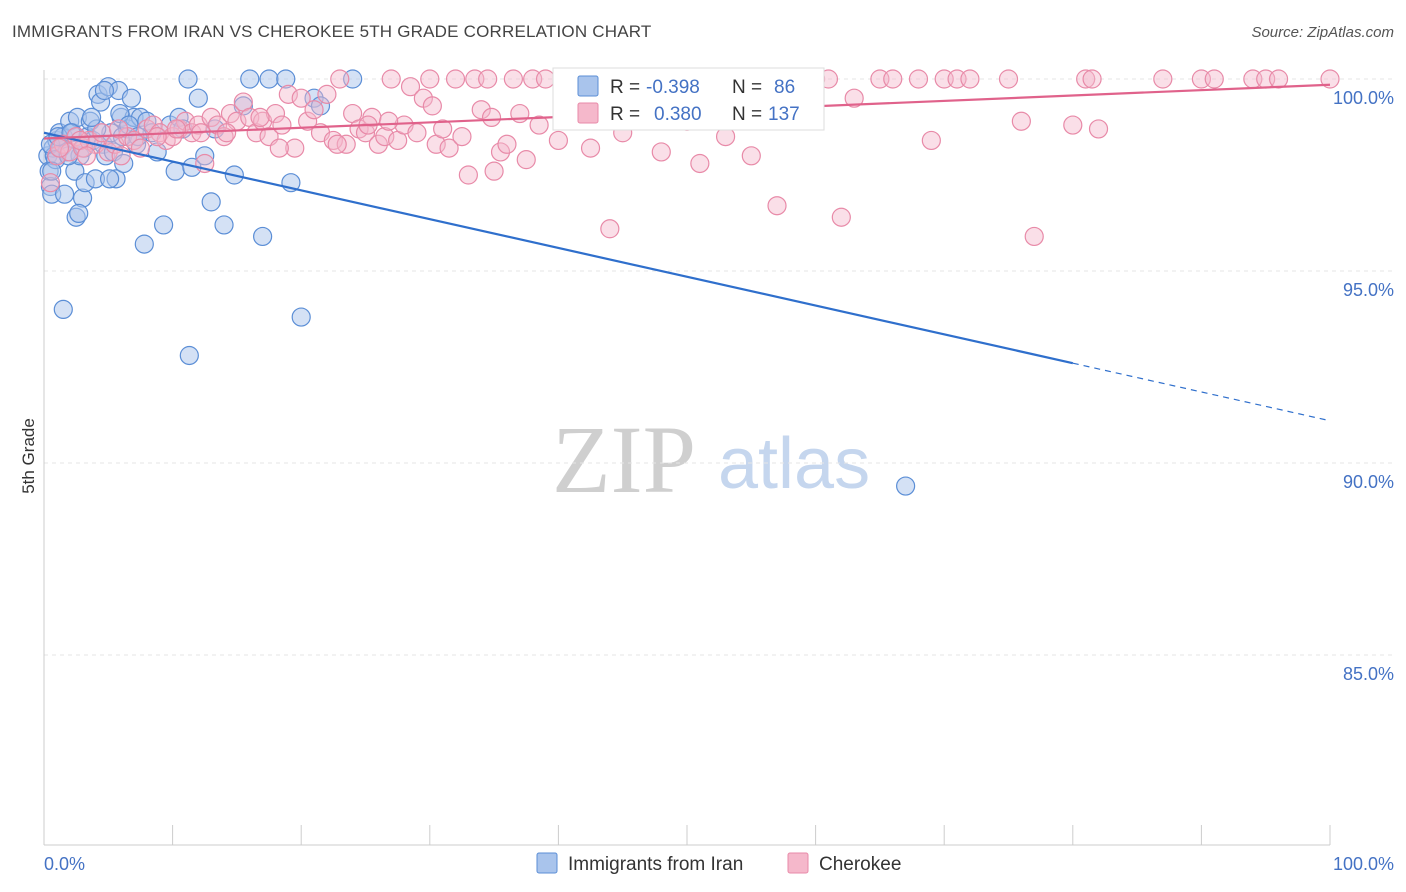 The width and height of the screenshot is (1406, 892). Describe the element at coordinates (588, 86) in the screenshot. I see `legend-swatch-iran` at that location.